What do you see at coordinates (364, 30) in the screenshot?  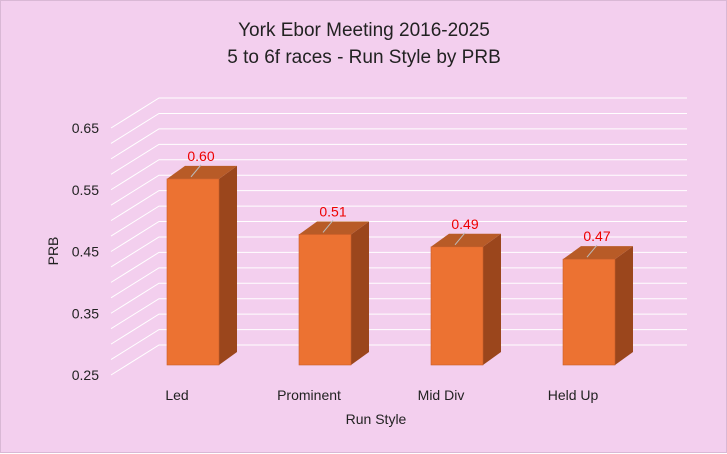 I see `chart-title-line-1: York Ebor Meeting 2016-2025` at bounding box center [364, 30].